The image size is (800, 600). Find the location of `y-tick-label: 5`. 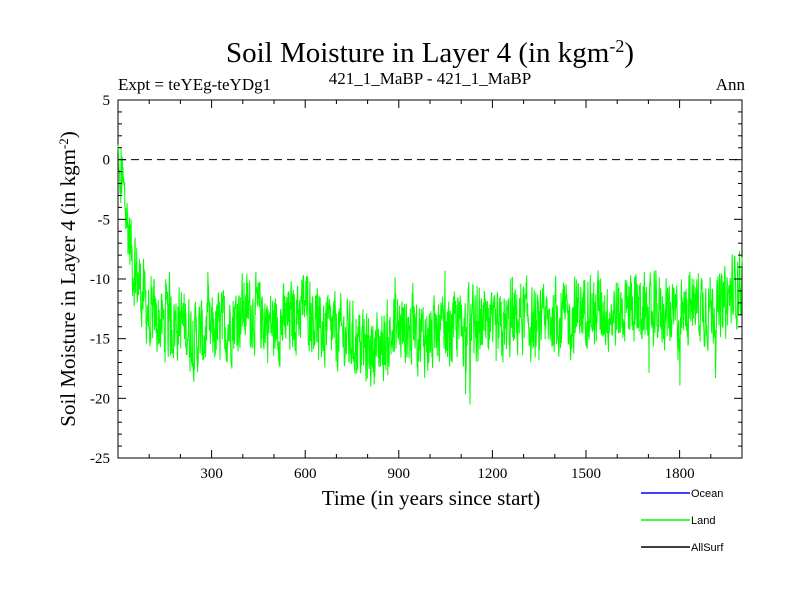

y-tick-label: 5 is located at coordinates (107, 101).